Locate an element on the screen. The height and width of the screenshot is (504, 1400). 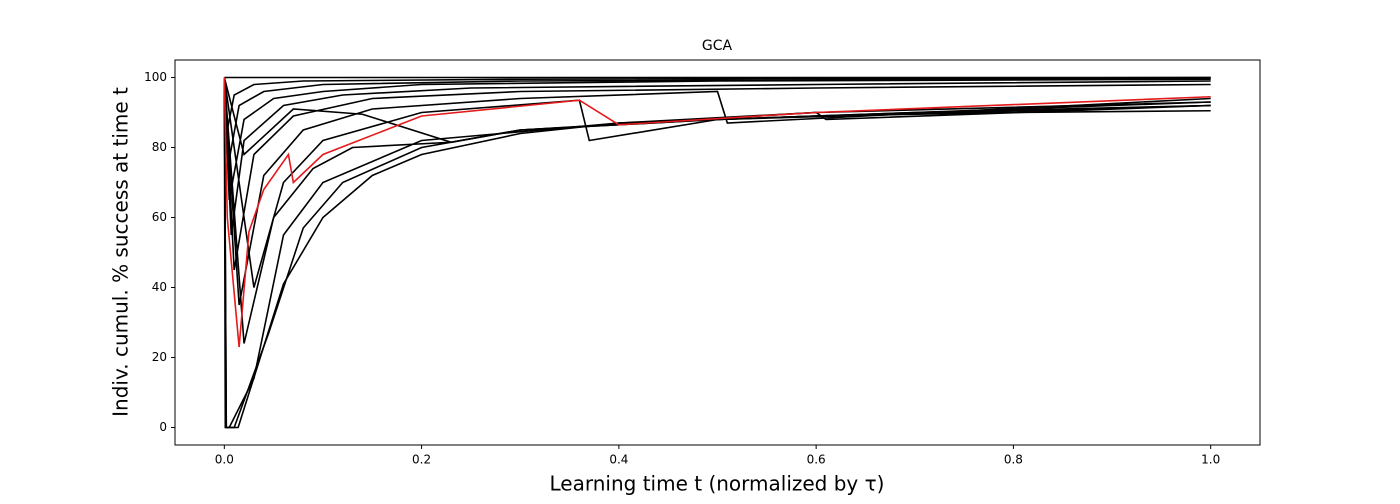
y-tick-label: 40 is located at coordinates (159, 287).